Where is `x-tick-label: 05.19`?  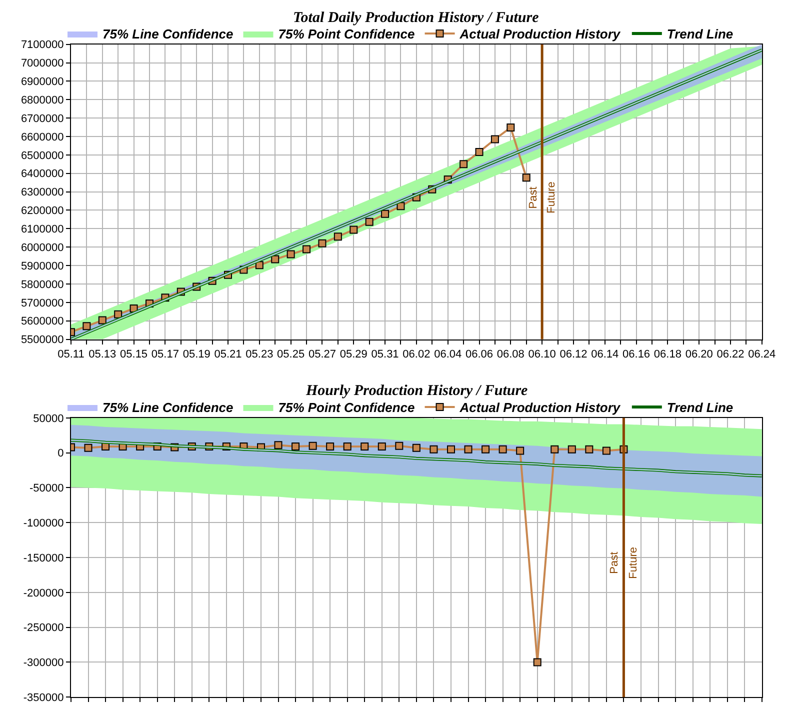 x-tick-label: 05.19 is located at coordinates (196, 354).